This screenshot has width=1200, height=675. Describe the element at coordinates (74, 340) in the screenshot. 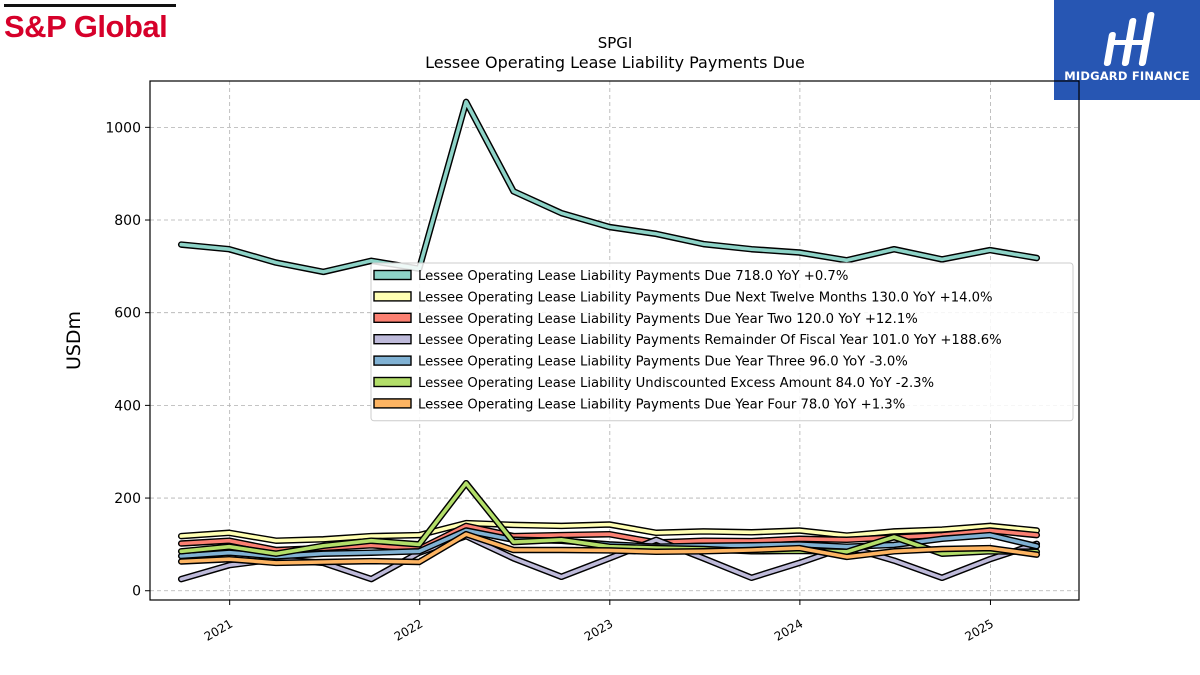

I see `y-axis-label: USDm` at that location.